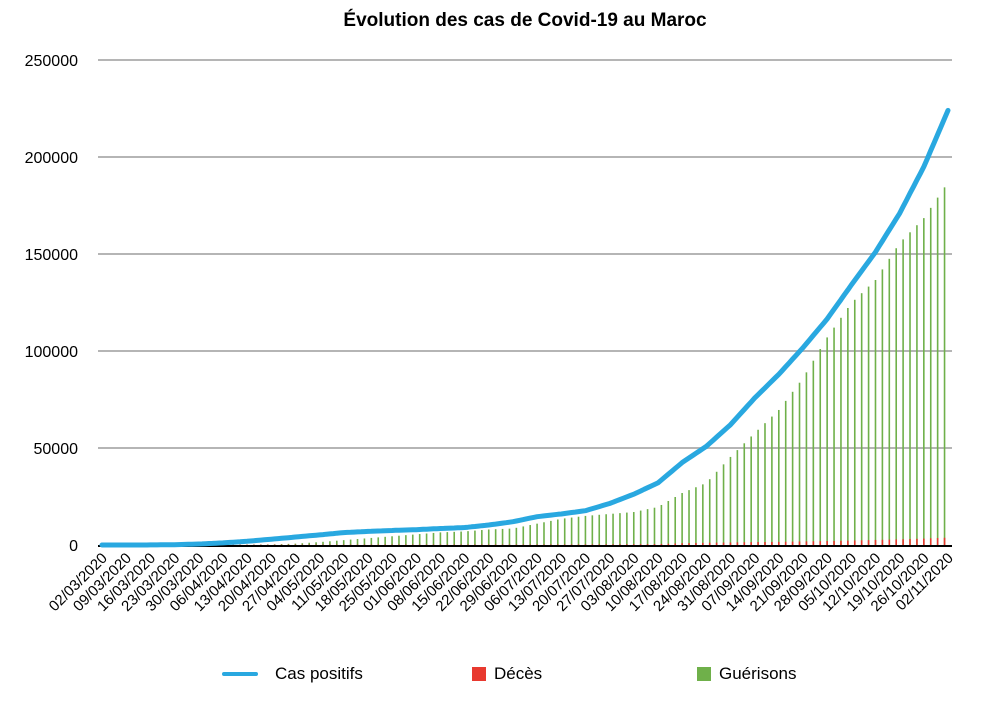 This screenshot has height=701, width=1000. What do you see at coordinates (51, 61) in the screenshot?
I see `y-tick-label: 250000` at bounding box center [51, 61].